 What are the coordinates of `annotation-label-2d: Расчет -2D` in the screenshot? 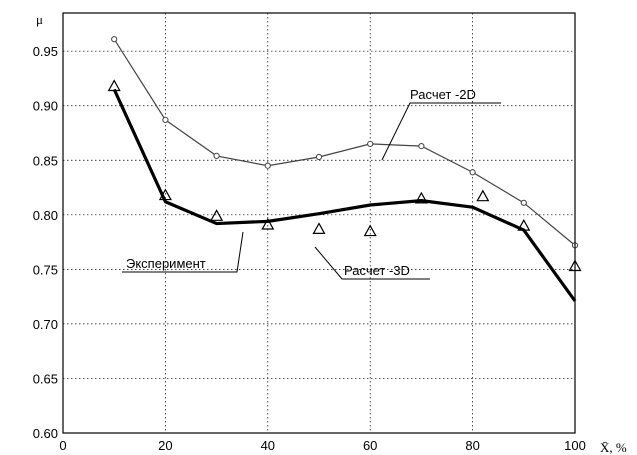 It's located at (443, 94).